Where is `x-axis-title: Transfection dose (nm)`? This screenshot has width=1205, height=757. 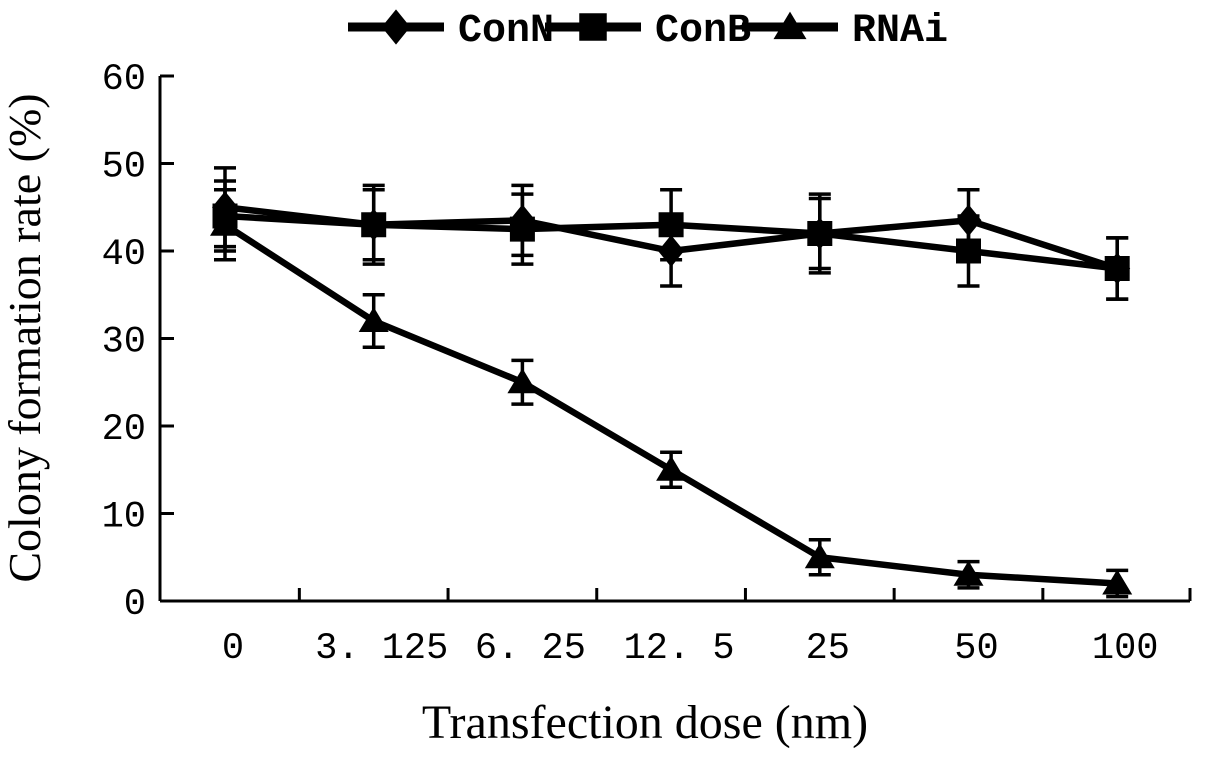
x-axis-title: Transfection dose (nm) is located at coordinates (645, 722).